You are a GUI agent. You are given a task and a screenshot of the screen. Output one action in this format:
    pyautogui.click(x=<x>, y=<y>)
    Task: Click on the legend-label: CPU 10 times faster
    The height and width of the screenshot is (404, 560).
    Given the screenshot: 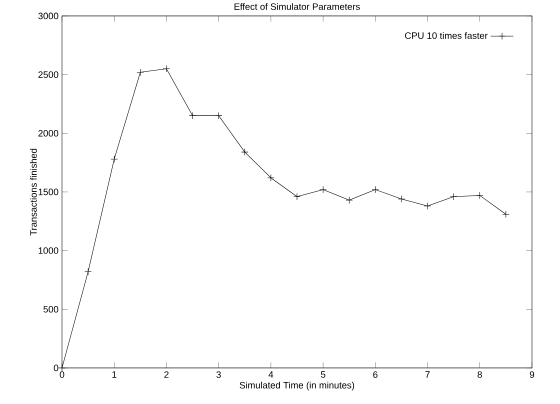 What is the action you would take?
    pyautogui.click(x=446, y=35)
    